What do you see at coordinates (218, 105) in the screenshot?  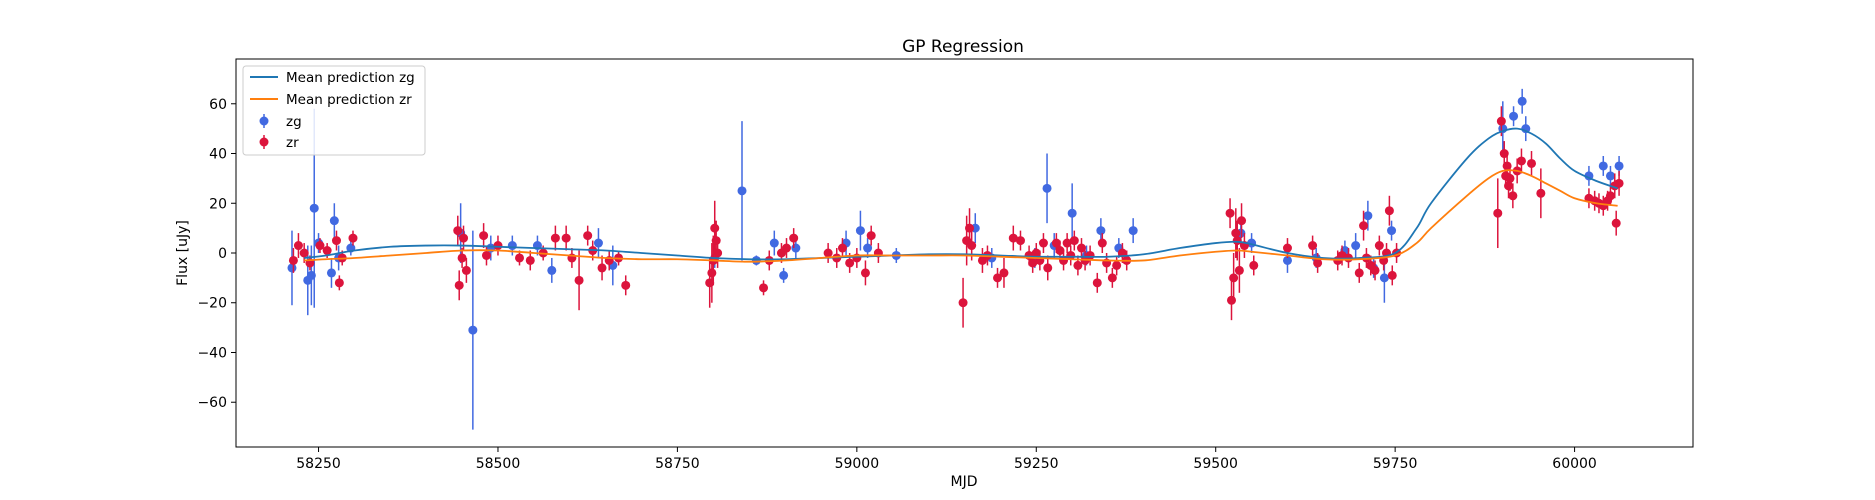 I see `y-tick-label: 60` at bounding box center [218, 105].